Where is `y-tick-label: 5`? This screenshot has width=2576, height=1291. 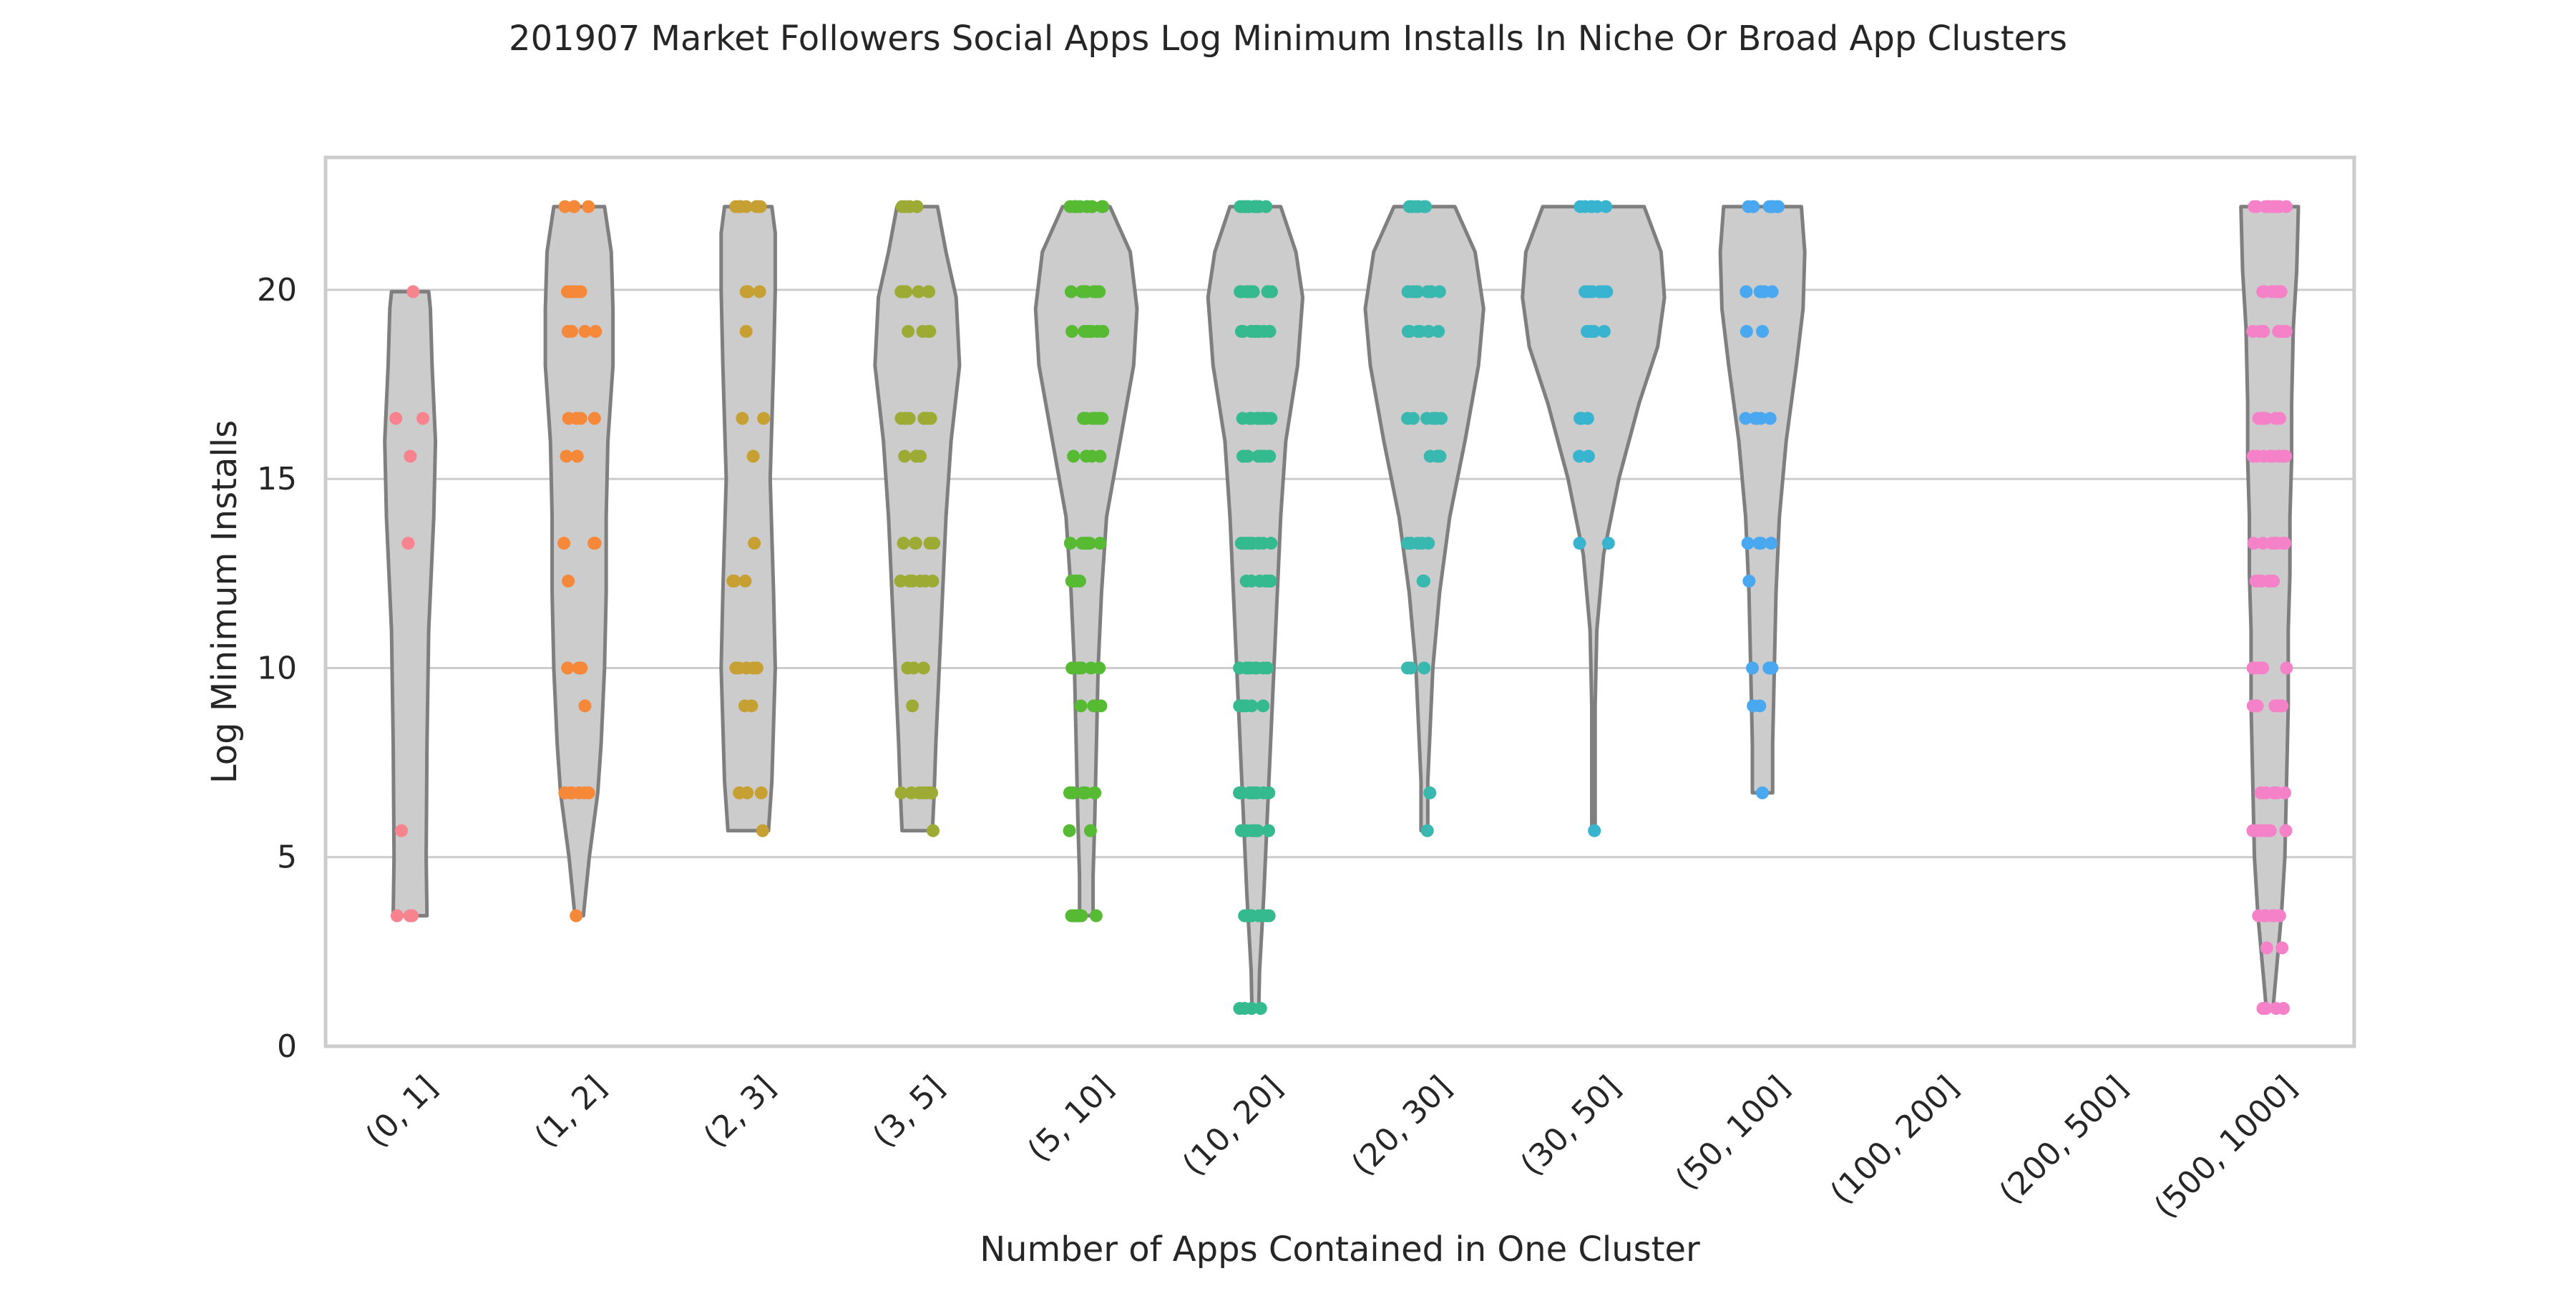 y-tick-label: 5 is located at coordinates (287, 857).